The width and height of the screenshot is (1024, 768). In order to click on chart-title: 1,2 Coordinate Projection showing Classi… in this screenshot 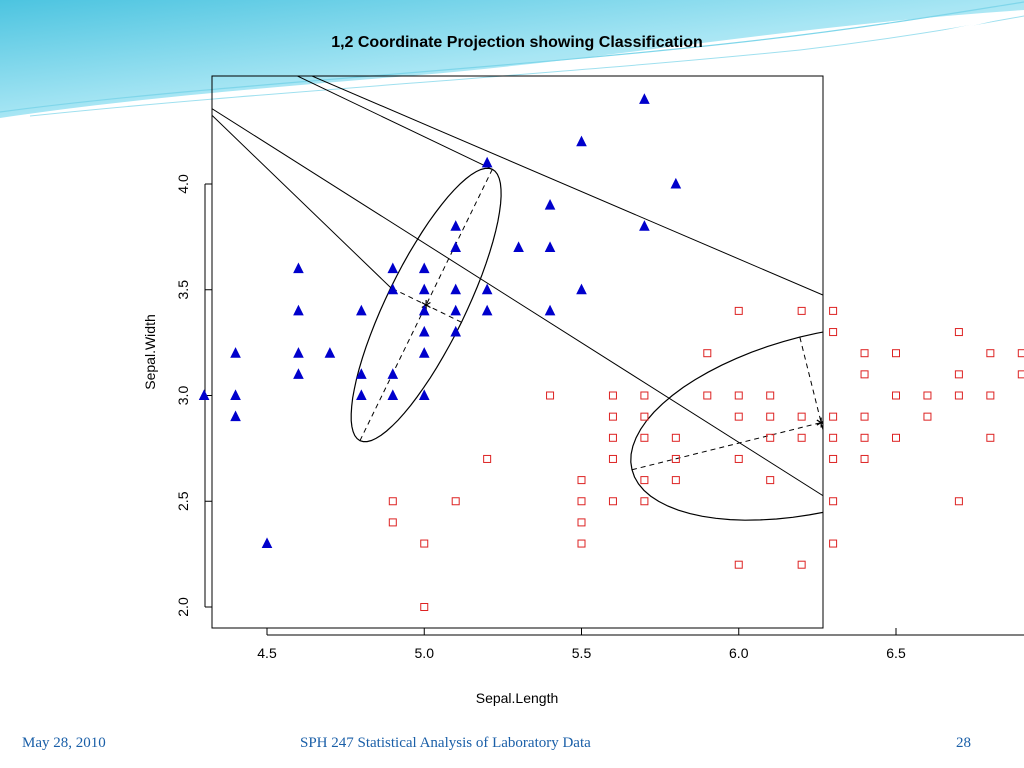, I will do `click(517, 42)`.